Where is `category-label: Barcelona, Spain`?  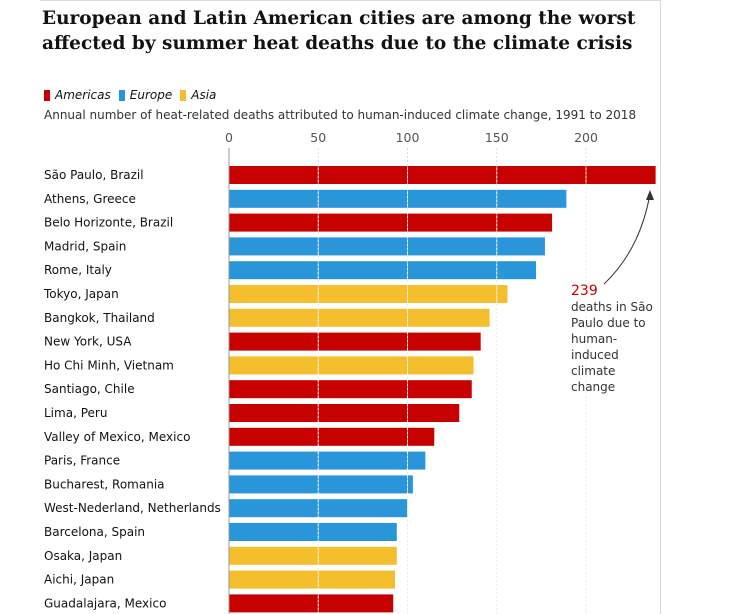 category-label: Barcelona, Spain is located at coordinates (94, 532).